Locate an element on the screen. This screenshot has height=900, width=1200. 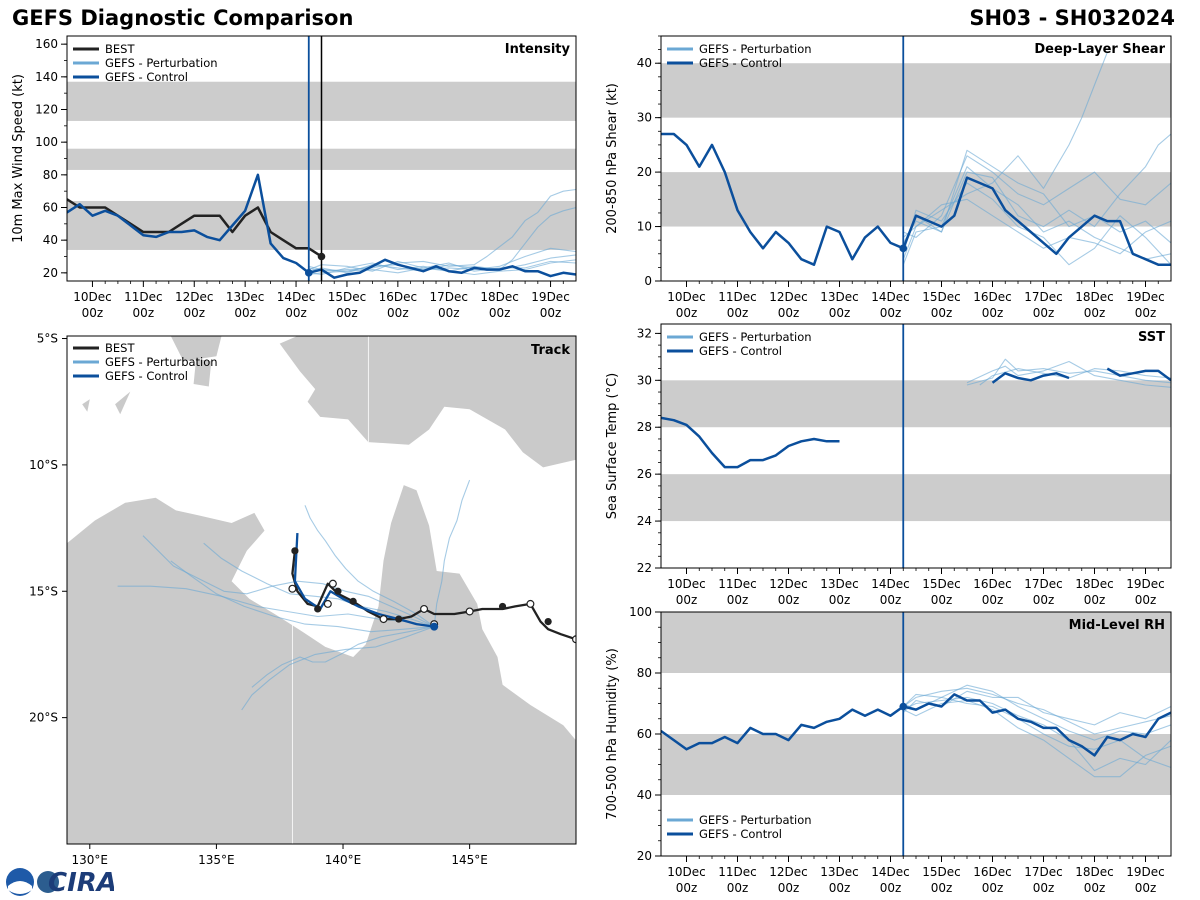
y-tick-label: 10 is located at coordinates (644, 227).